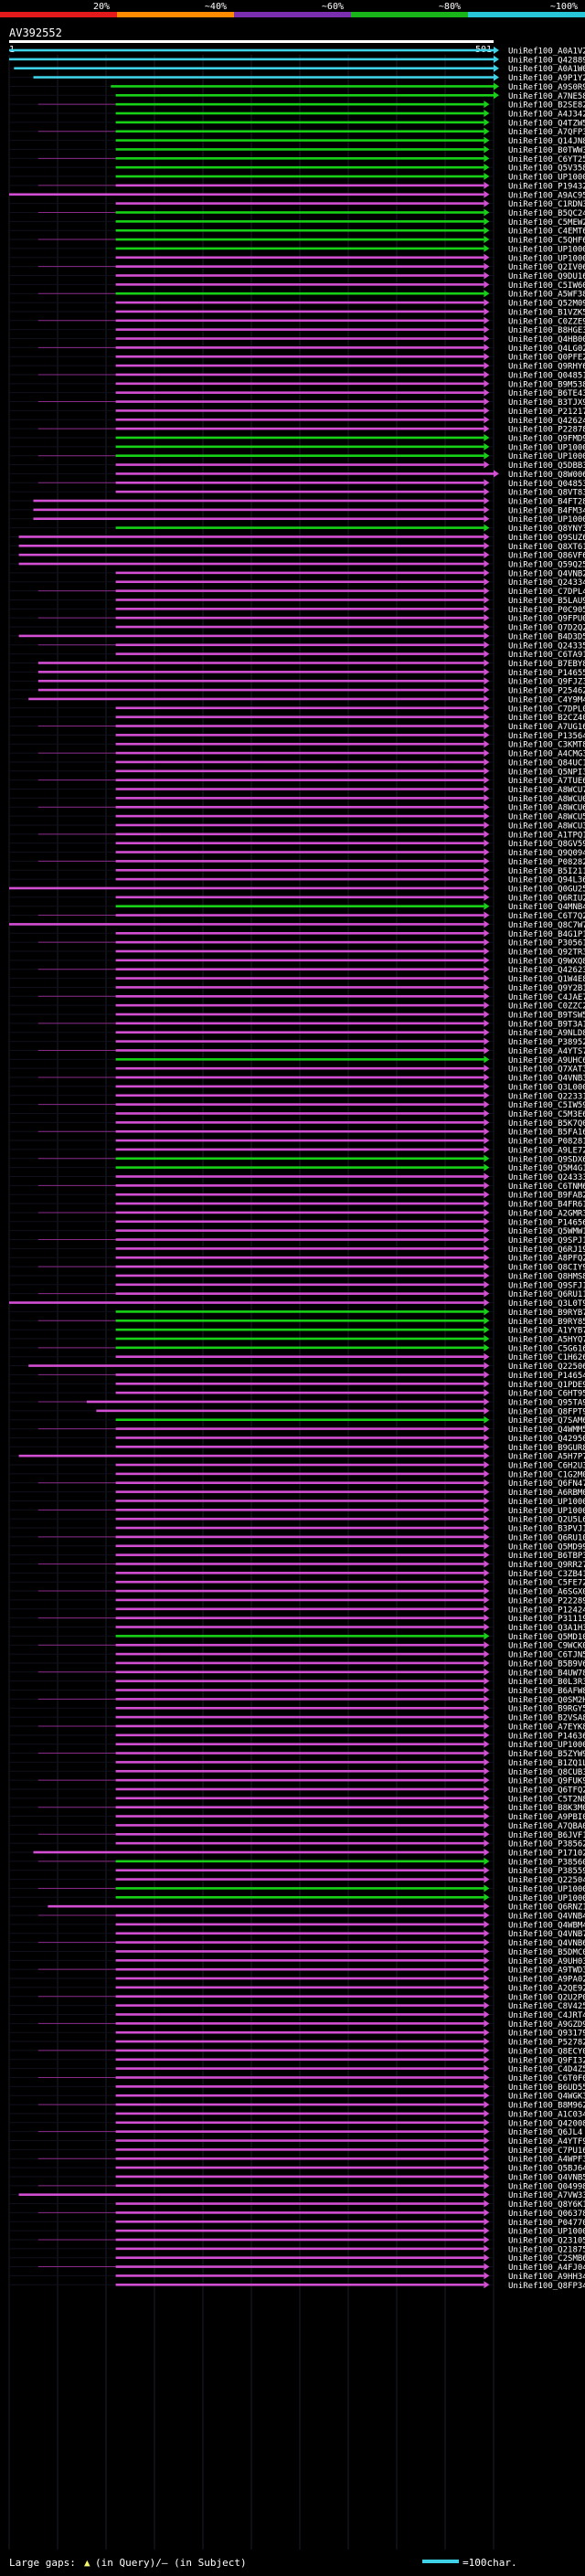  I want to click on hit-row: UniRef100_C7DPL4, so click(297, 592).